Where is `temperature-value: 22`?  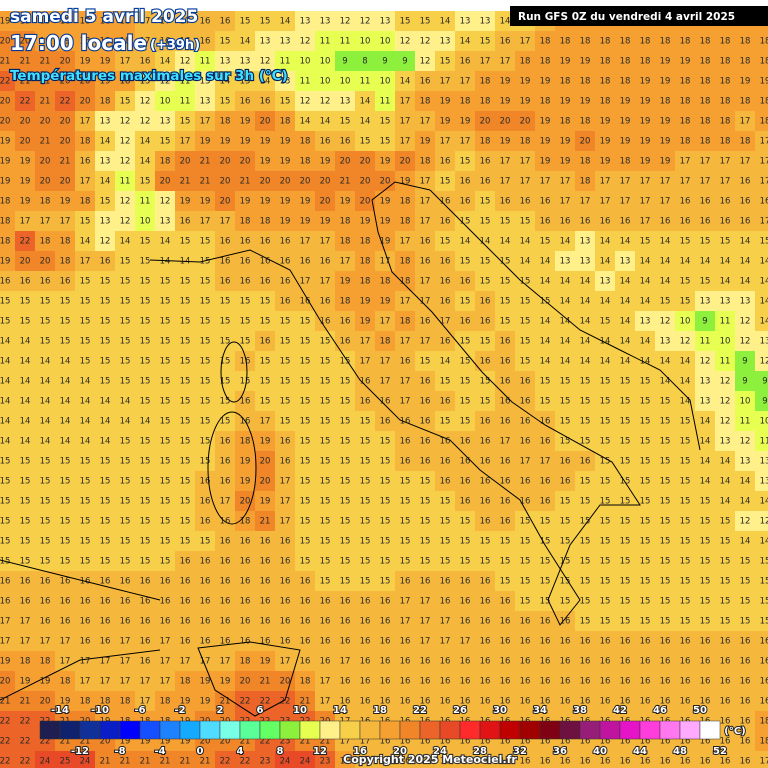 temperature-value: 22 is located at coordinates (25, 102).